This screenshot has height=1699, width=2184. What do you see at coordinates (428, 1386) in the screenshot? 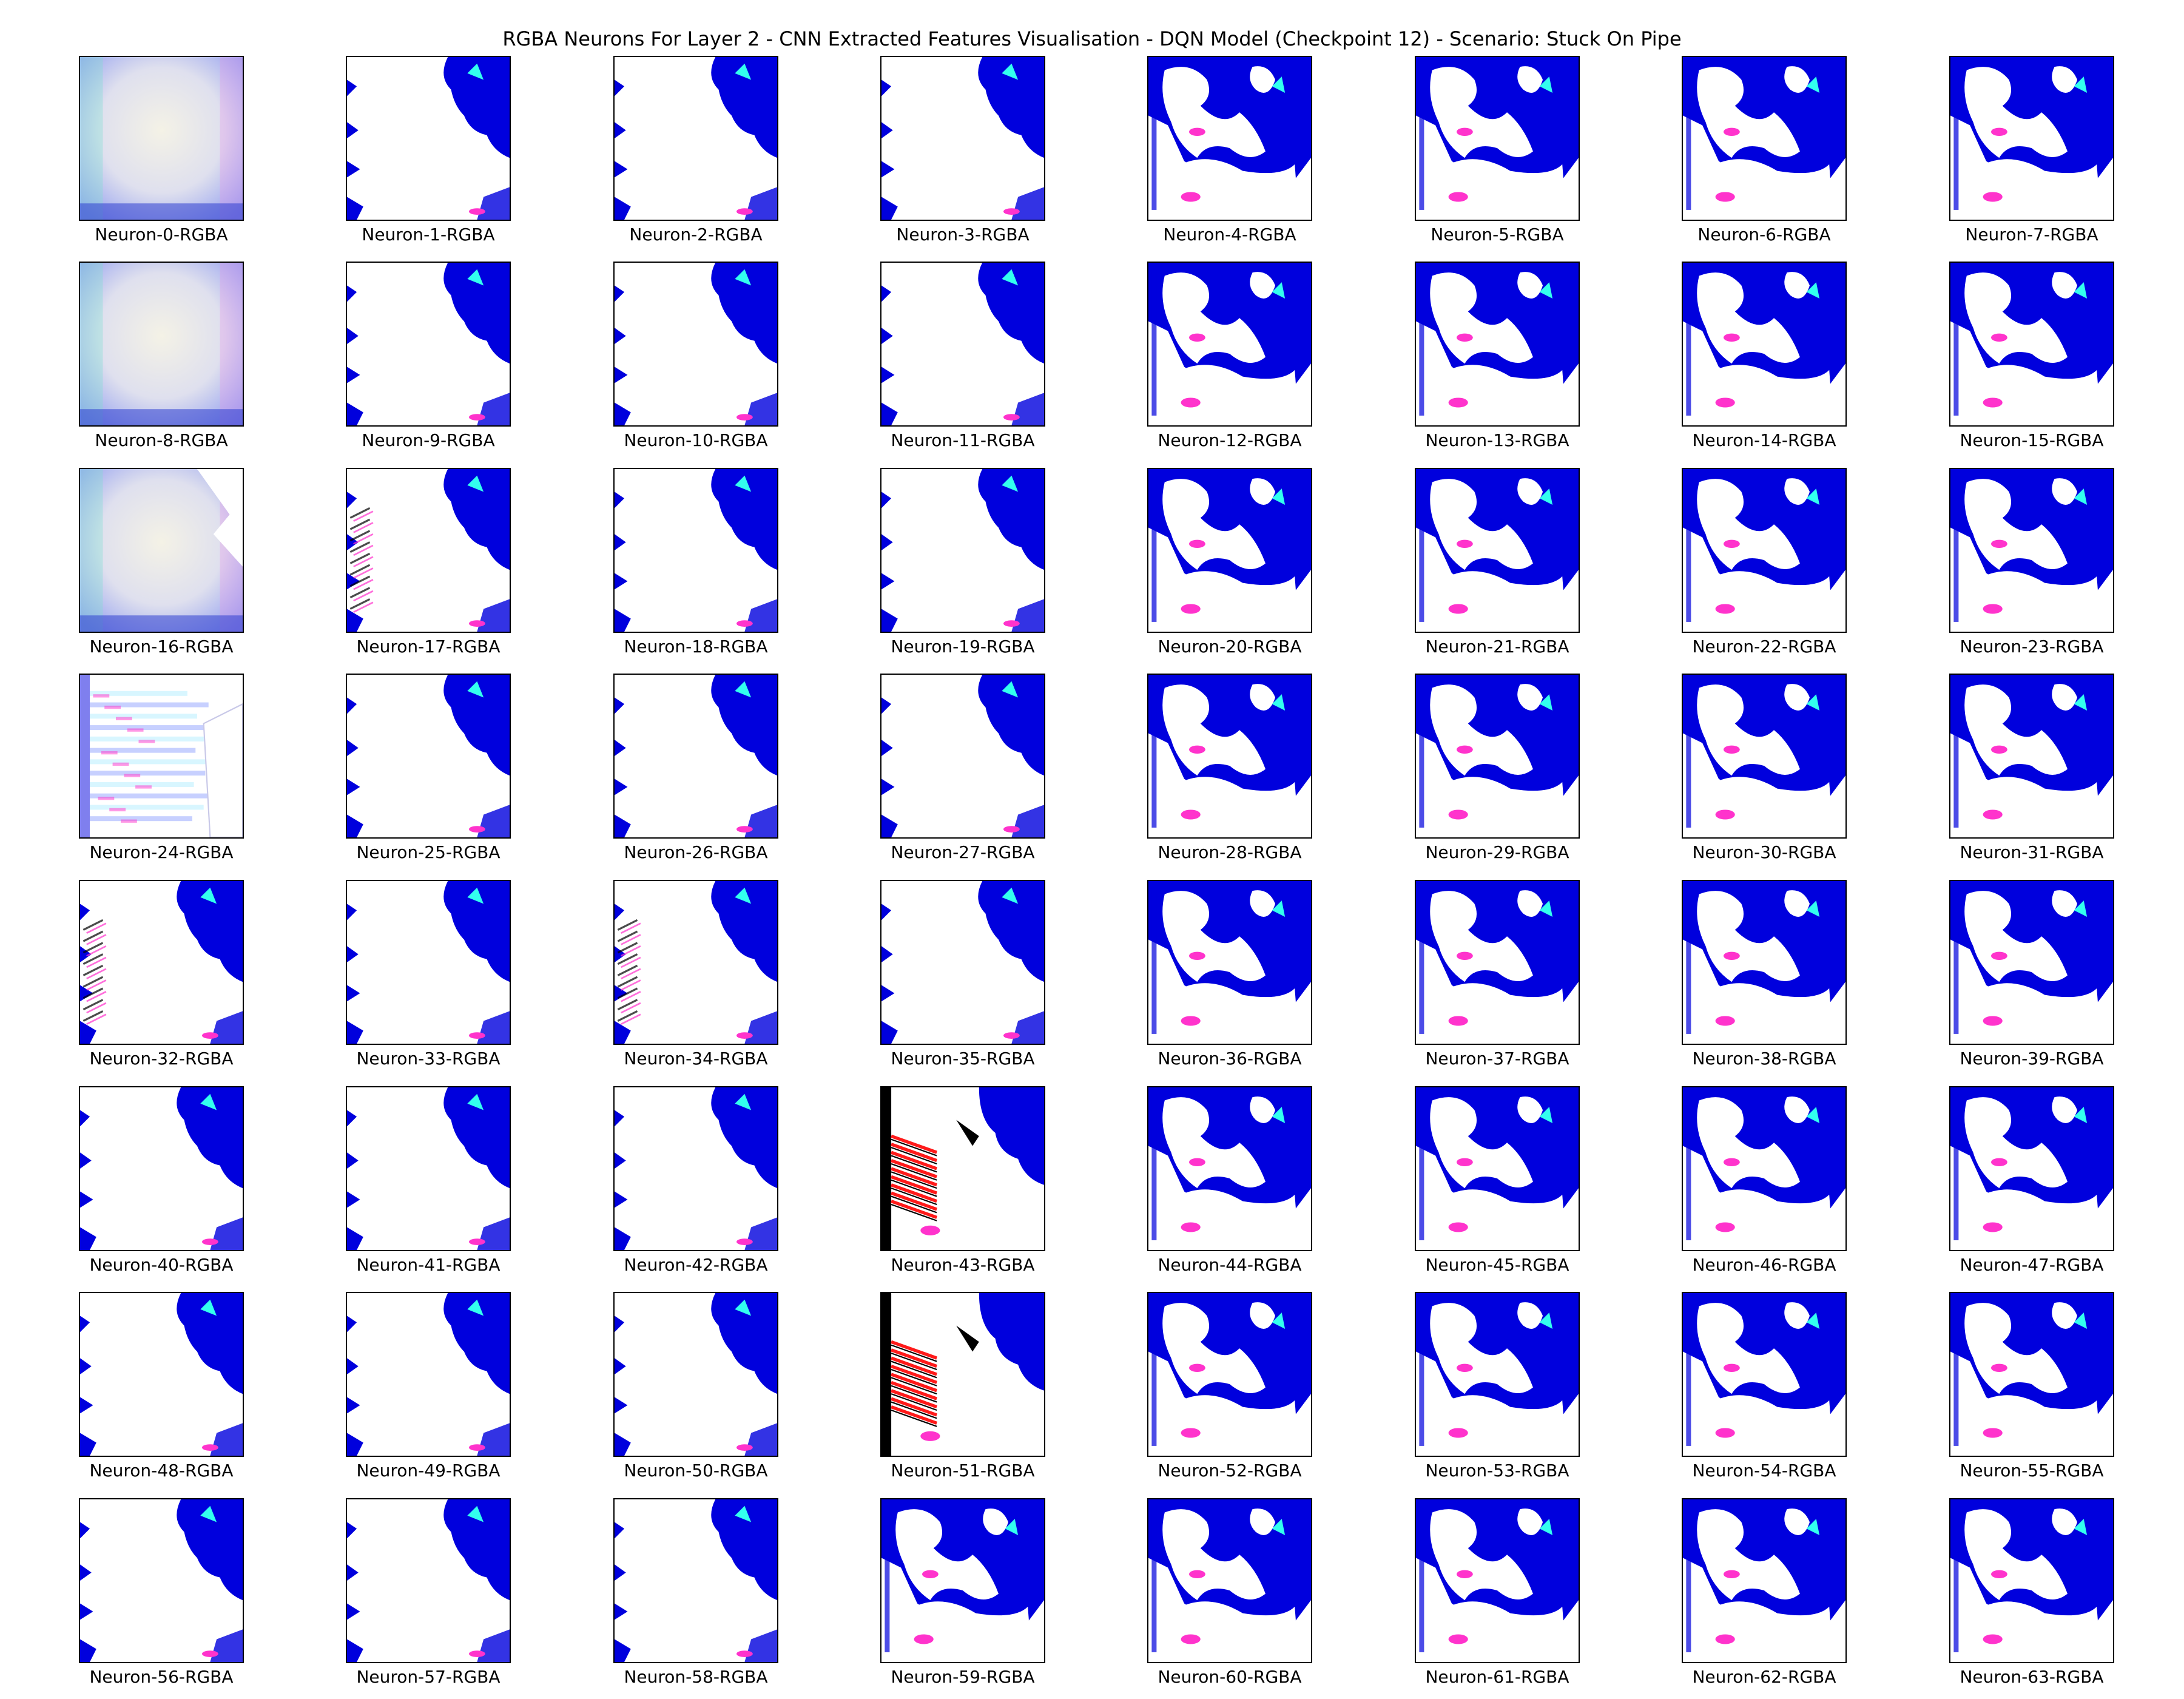
I see `neuron-panel: Neuron-49-RGBA` at bounding box center [428, 1386].